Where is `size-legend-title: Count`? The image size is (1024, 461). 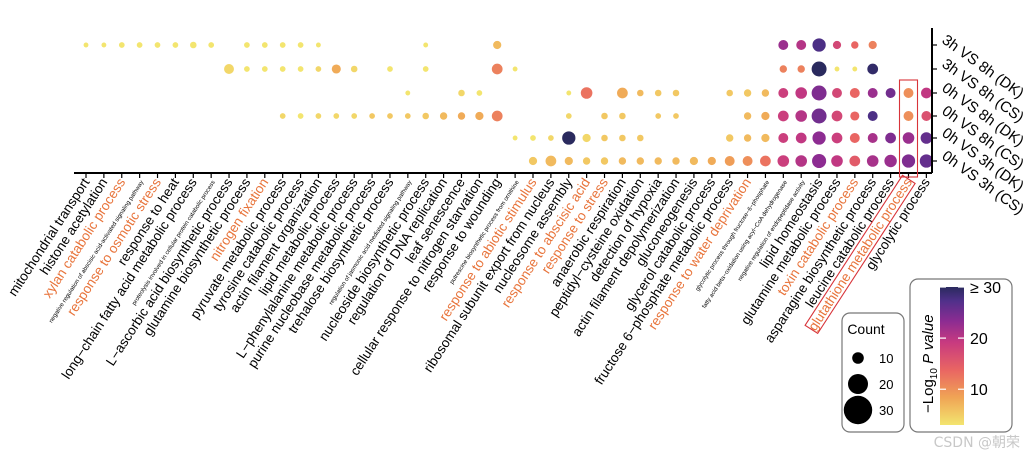
size-legend-title: Count is located at coordinates (865, 329).